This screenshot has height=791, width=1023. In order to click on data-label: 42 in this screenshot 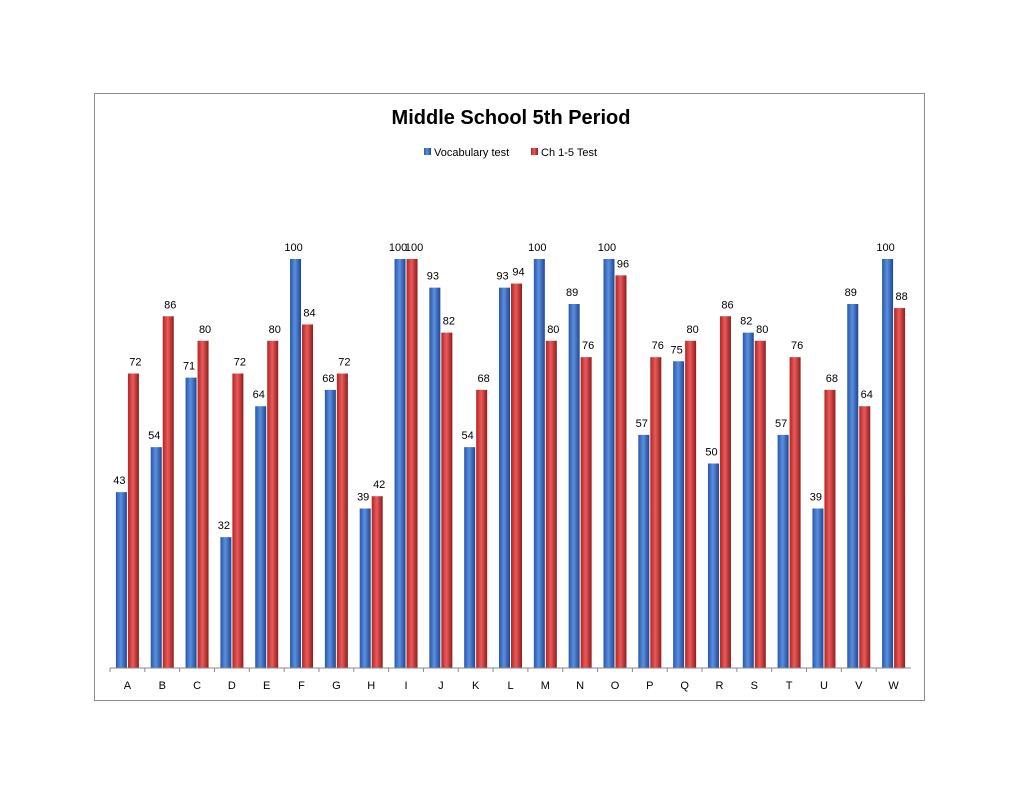, I will do `click(379, 485)`.